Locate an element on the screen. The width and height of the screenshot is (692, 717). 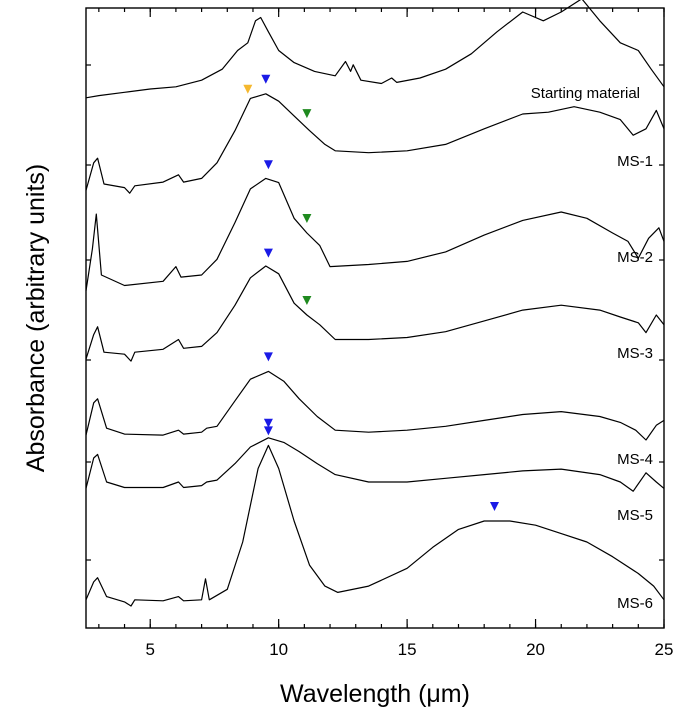
x-tick-label: 10 is located at coordinates (278, 649).